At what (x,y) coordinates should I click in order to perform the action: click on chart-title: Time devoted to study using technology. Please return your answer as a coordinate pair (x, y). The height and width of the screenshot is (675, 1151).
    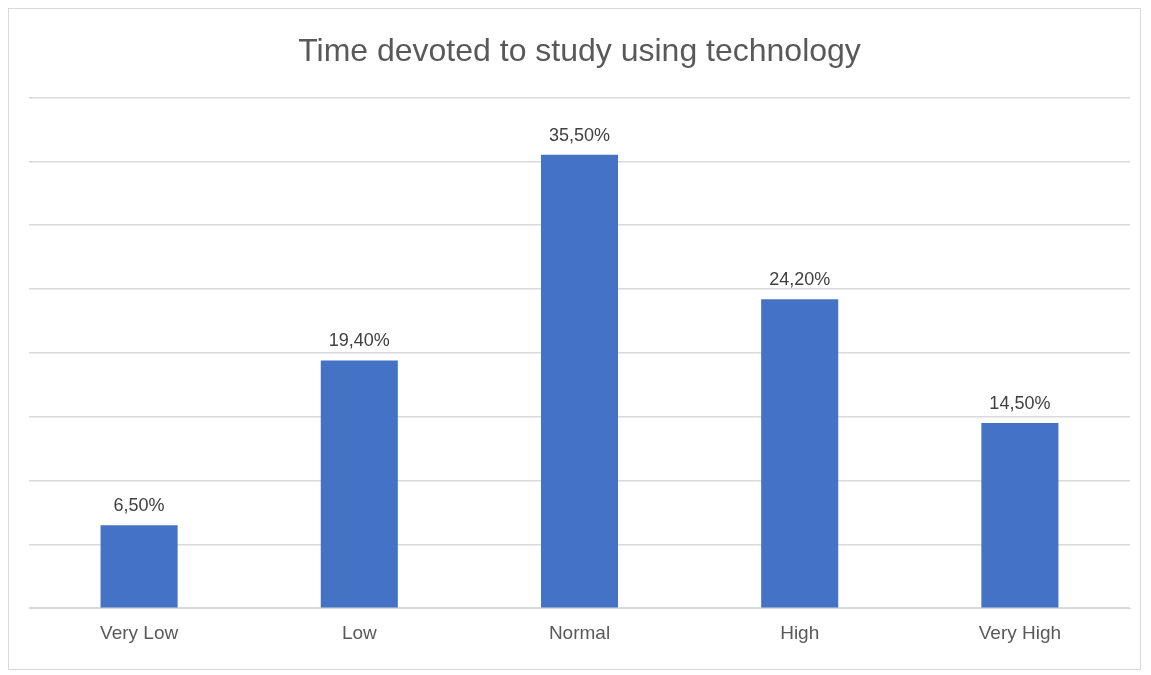
    Looking at the image, I should click on (579, 50).